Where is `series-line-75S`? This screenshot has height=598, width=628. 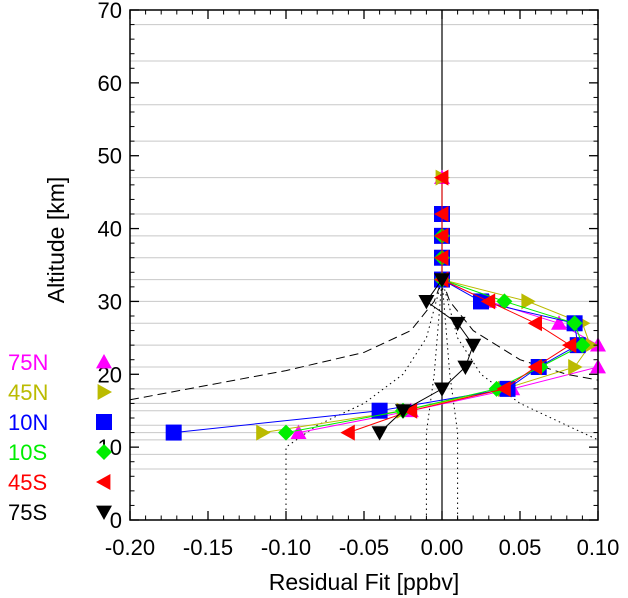 series-line-75S is located at coordinates (426, 356).